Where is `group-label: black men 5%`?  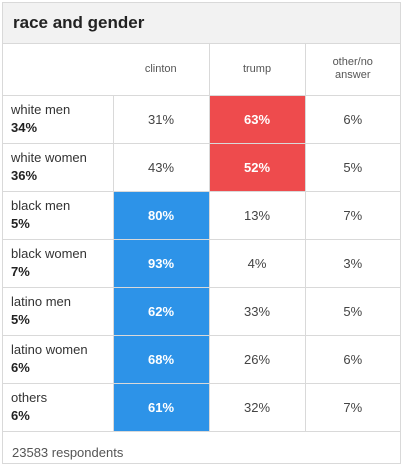 group-label: black men 5% is located at coordinates (58, 214).